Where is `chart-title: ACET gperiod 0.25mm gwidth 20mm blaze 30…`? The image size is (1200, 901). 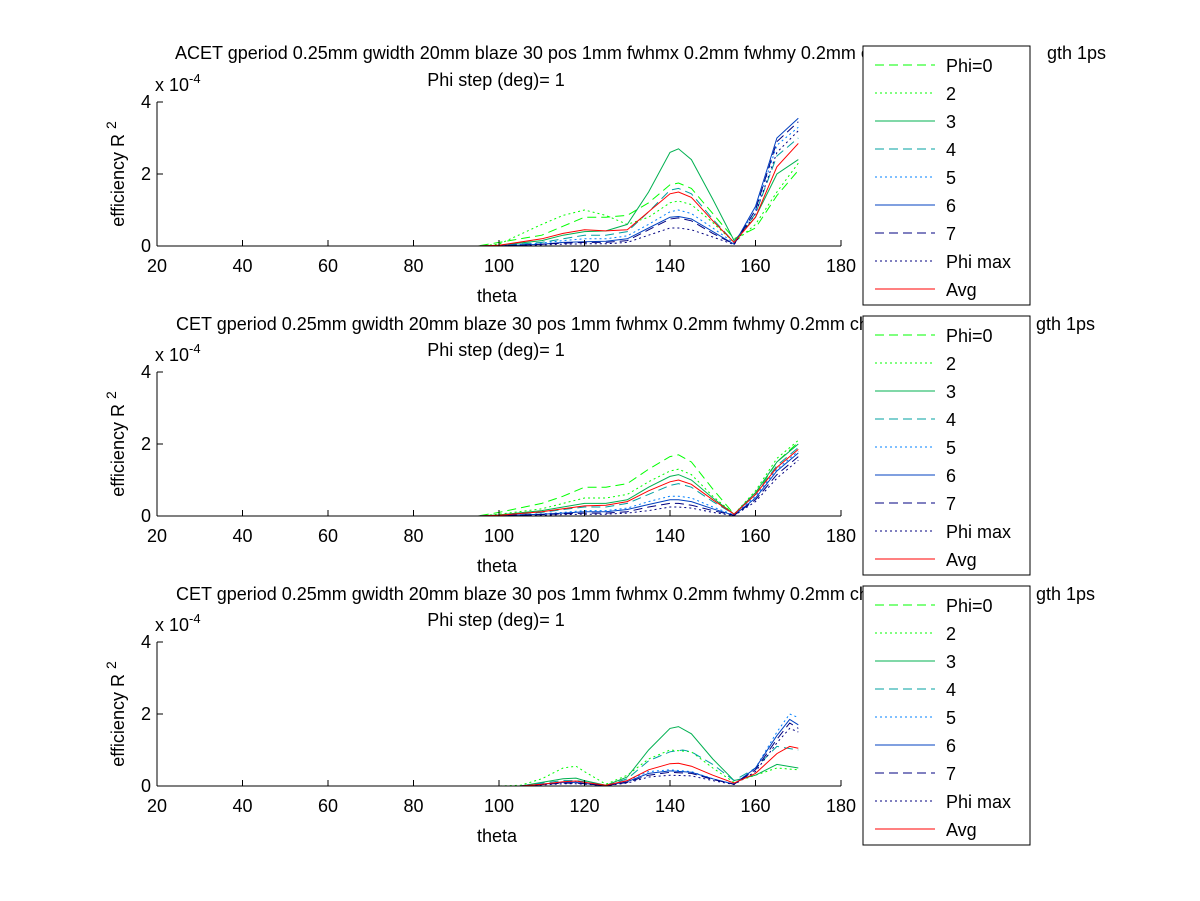
chart-title: ACET gperiod 0.25mm gwidth 20mm blaze 30… is located at coordinates (553, 53).